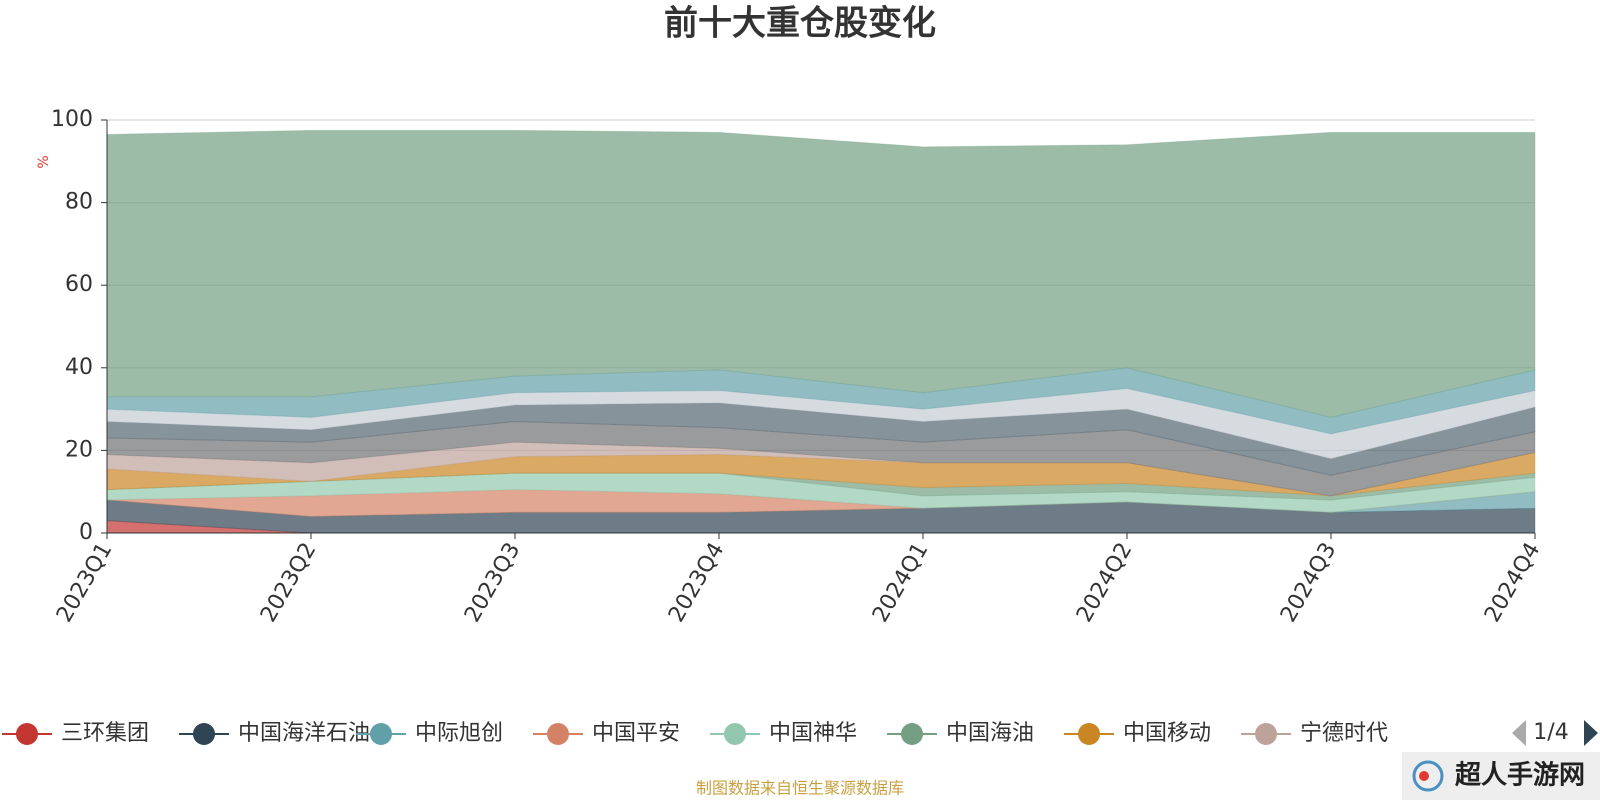 The width and height of the screenshot is (1600, 800). I want to click on legend-label: 中国海洋石油, so click(304, 733).